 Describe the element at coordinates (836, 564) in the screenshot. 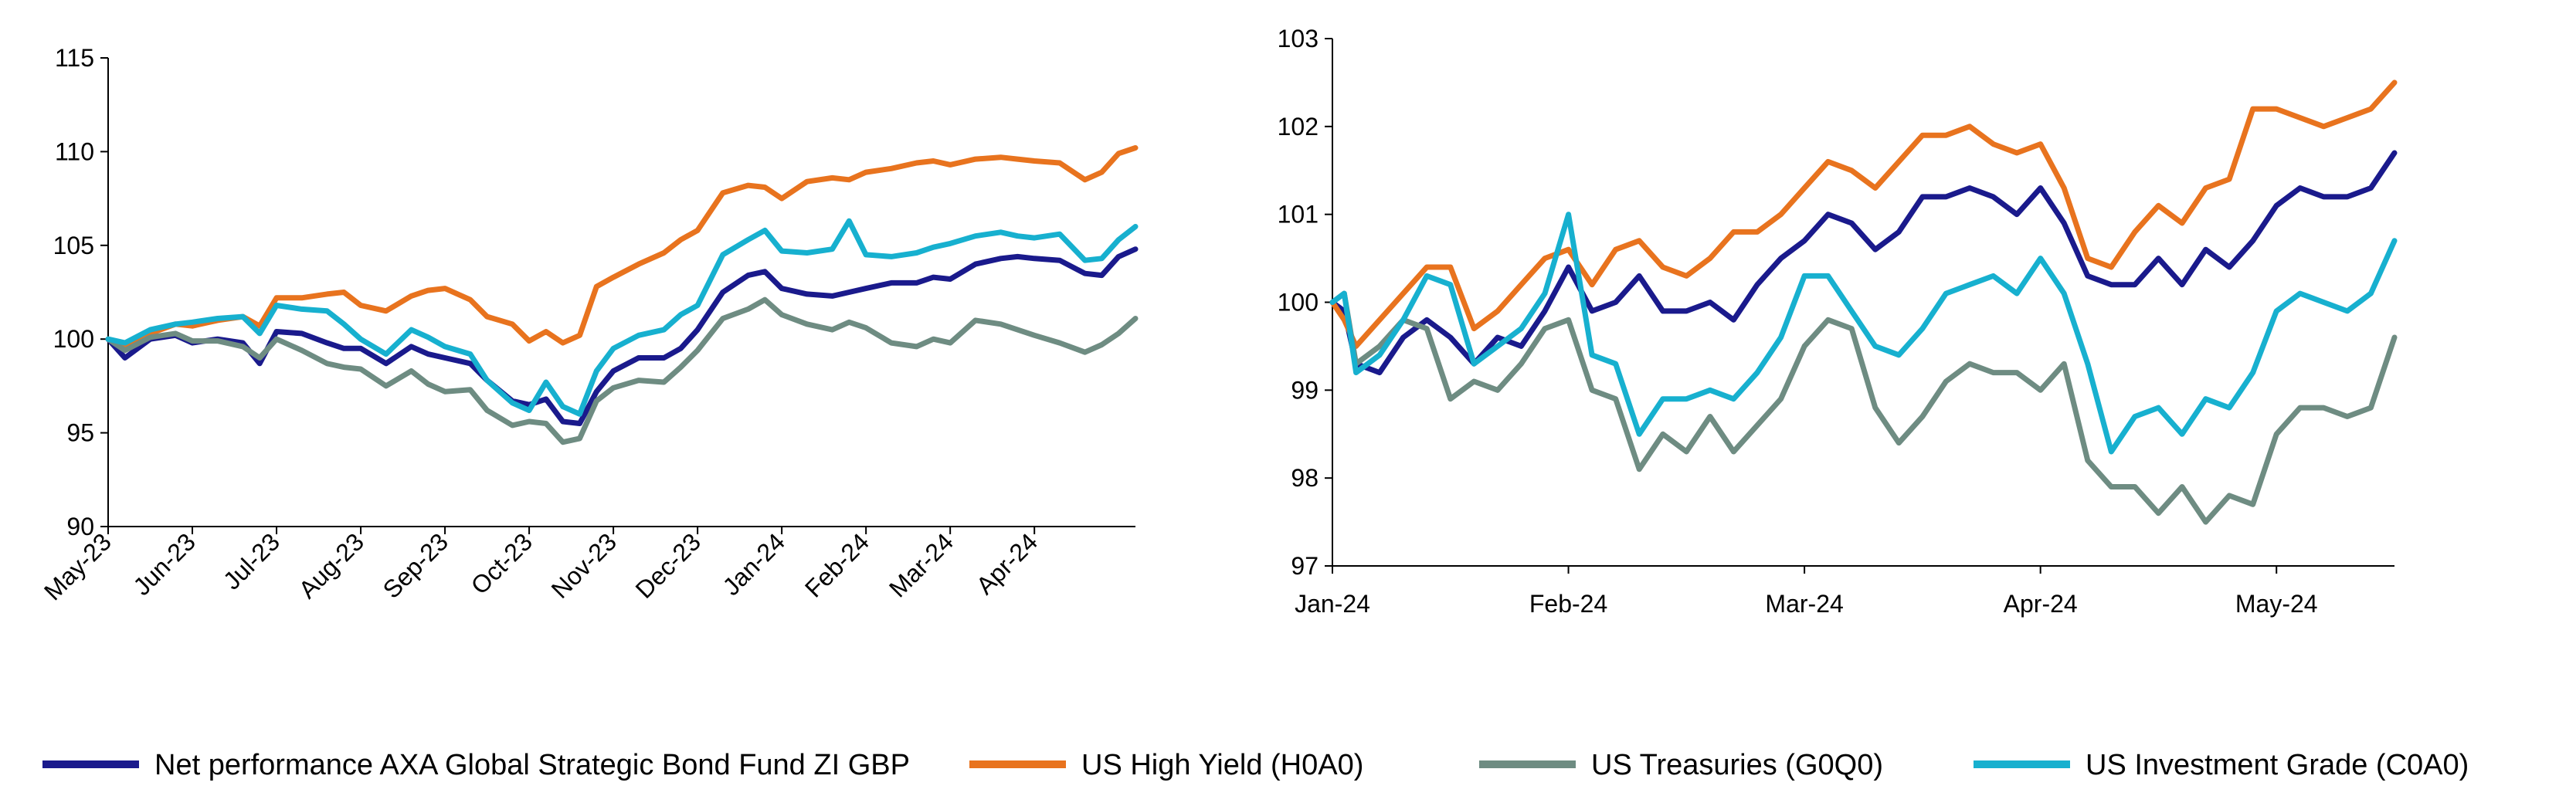

I see `left-x-tick-label: Feb-24` at that location.